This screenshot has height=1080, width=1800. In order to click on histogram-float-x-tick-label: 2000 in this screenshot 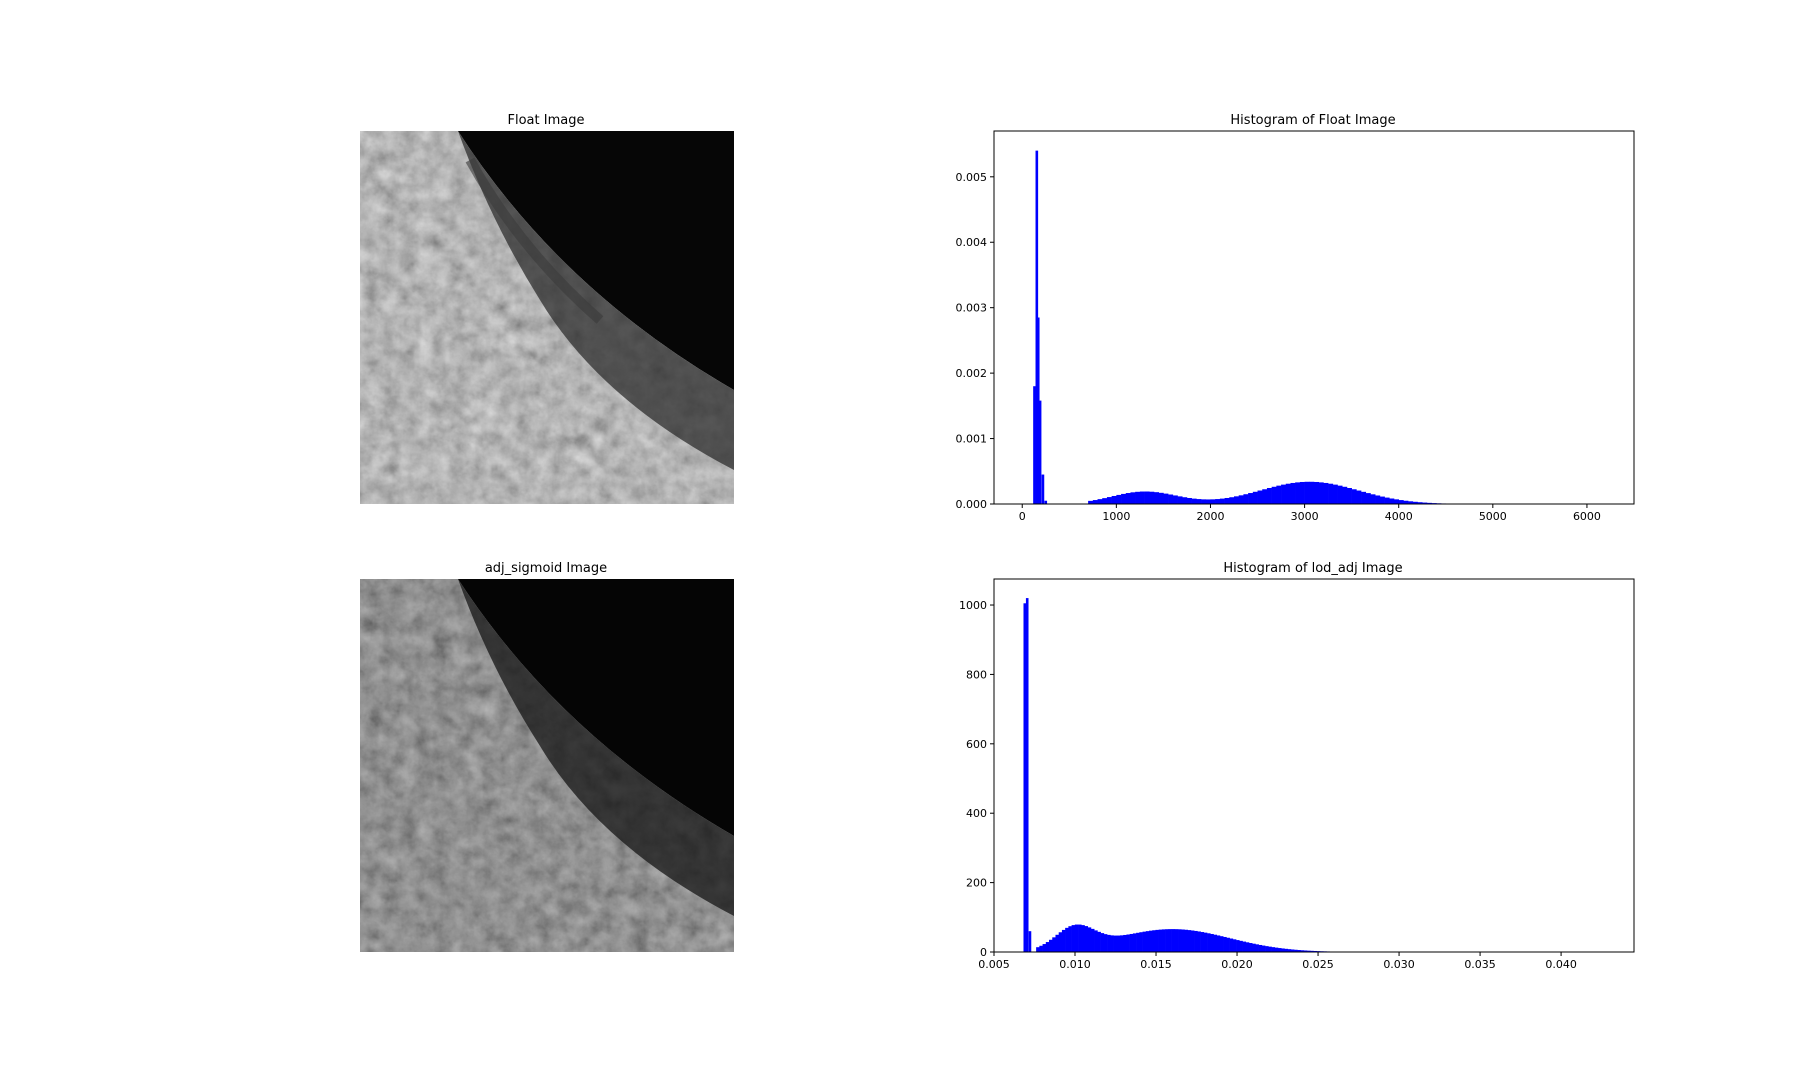, I will do `click(1210, 516)`.